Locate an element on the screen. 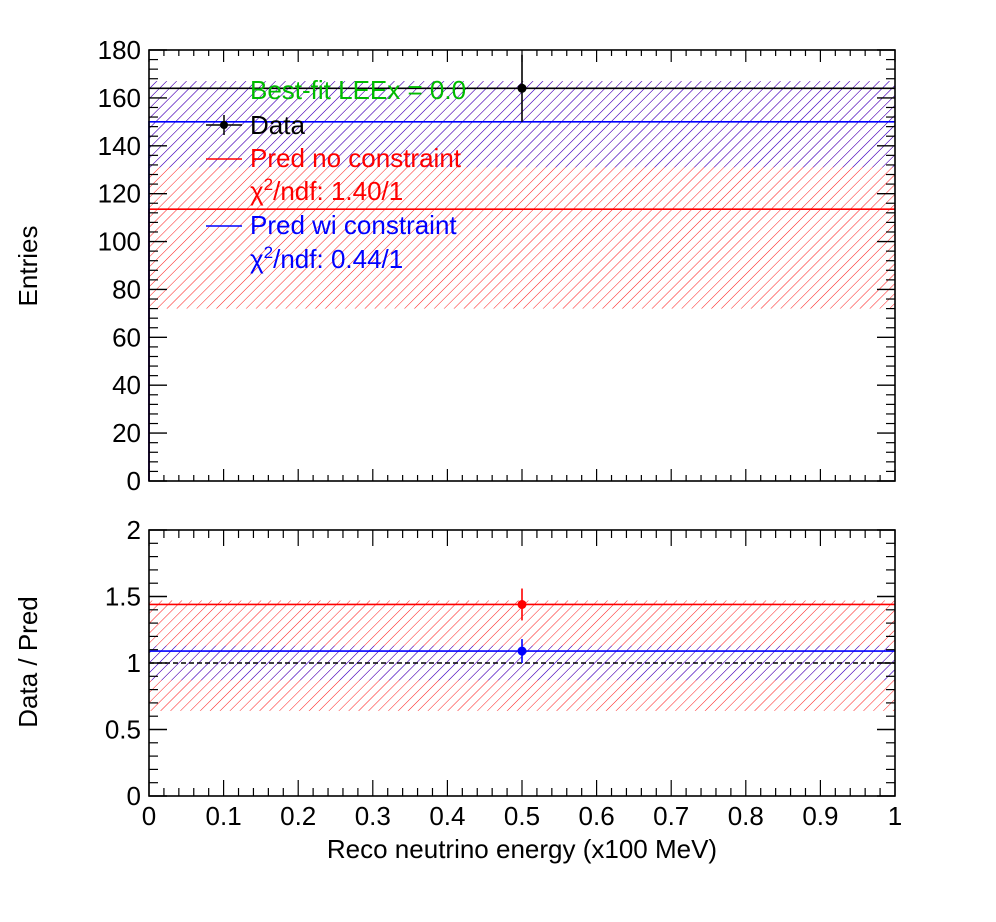 This screenshot has height=922, width=996. x-tick-label: 0.6 is located at coordinates (597, 816).